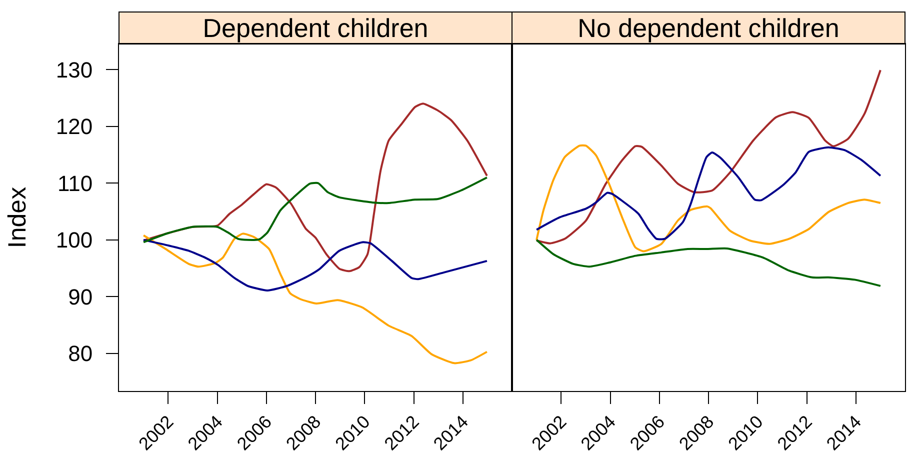 The width and height of the screenshot is (908, 458). Describe the element at coordinates (80, 353) in the screenshot. I see `y-tick-label: 80` at that location.